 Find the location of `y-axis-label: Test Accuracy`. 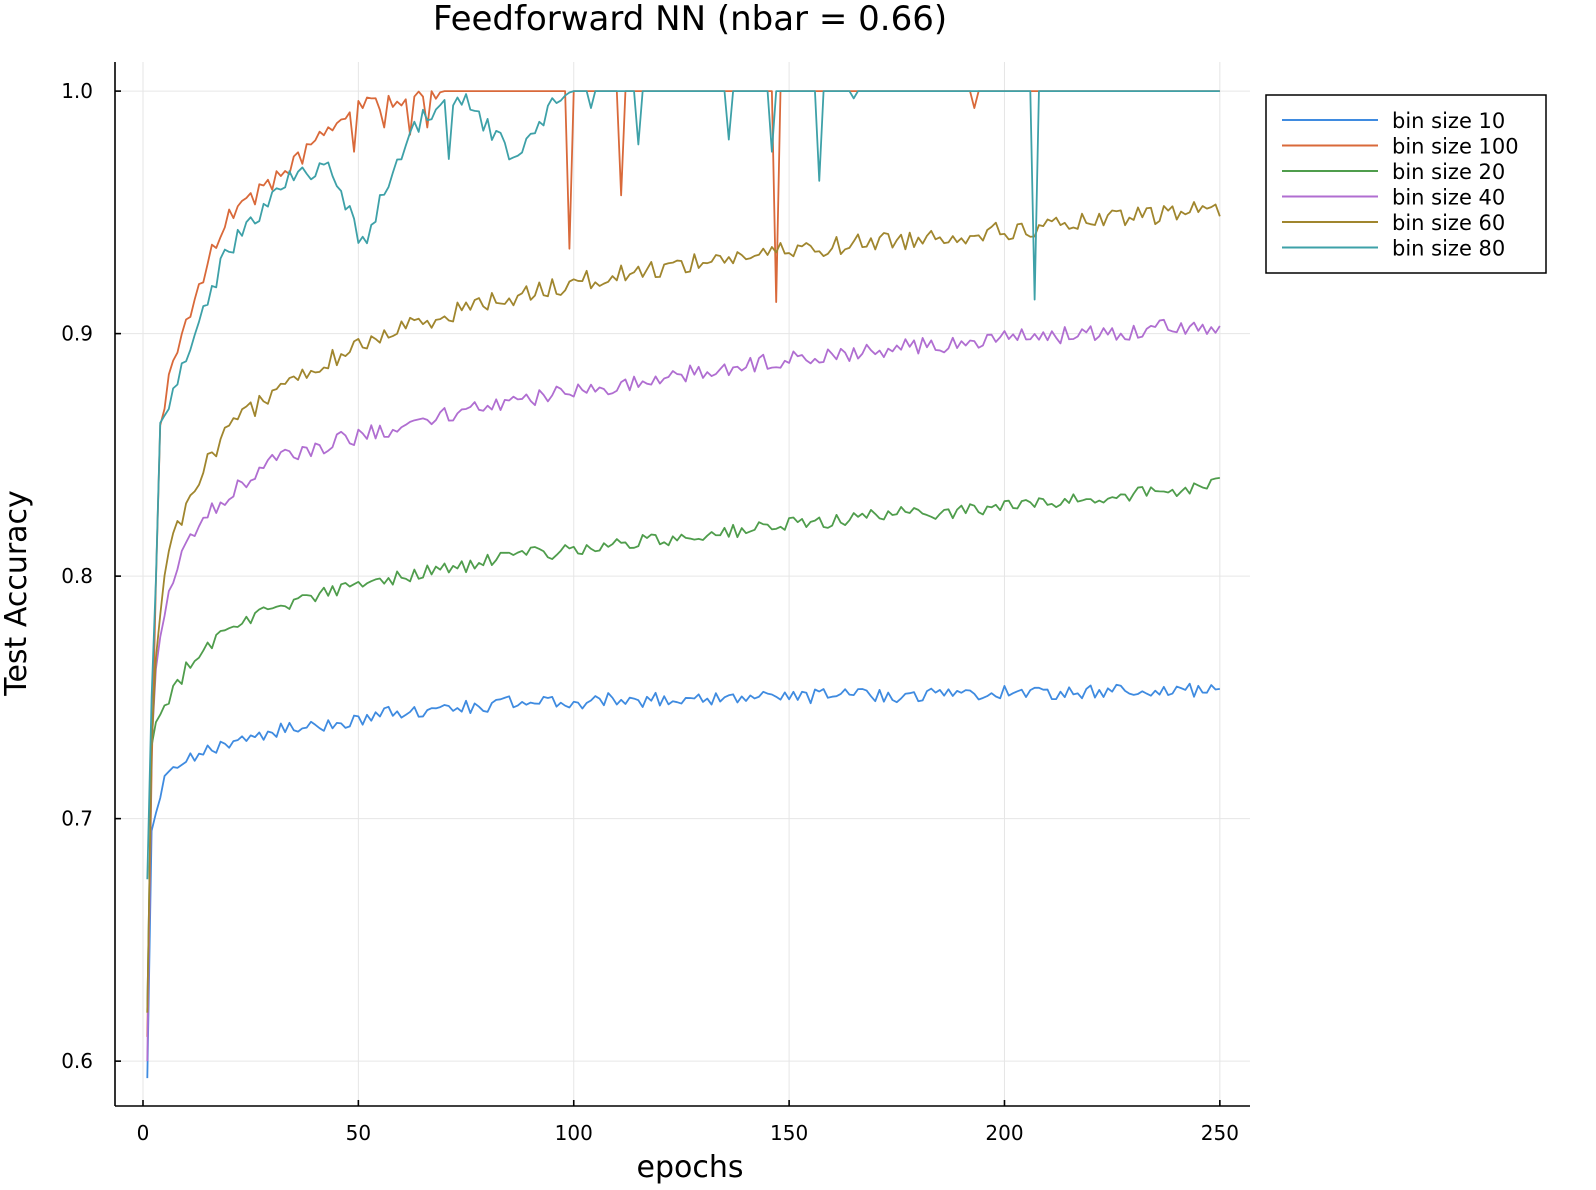

y-axis-label: Test Accuracy is located at coordinates (17, 593).